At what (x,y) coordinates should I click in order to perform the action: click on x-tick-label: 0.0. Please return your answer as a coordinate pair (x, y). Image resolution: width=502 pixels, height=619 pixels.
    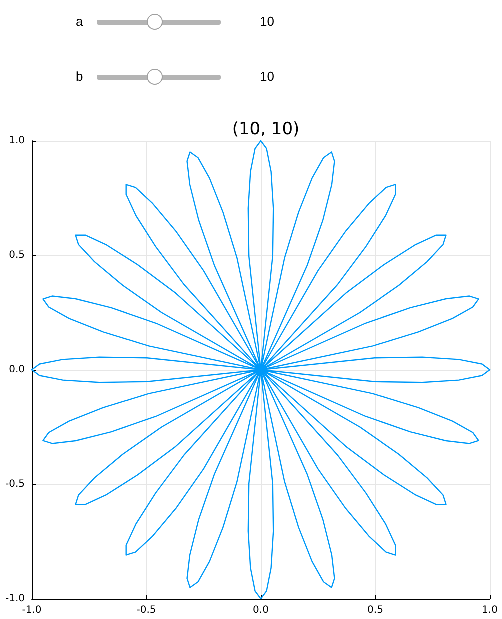
    Looking at the image, I should click on (261, 610).